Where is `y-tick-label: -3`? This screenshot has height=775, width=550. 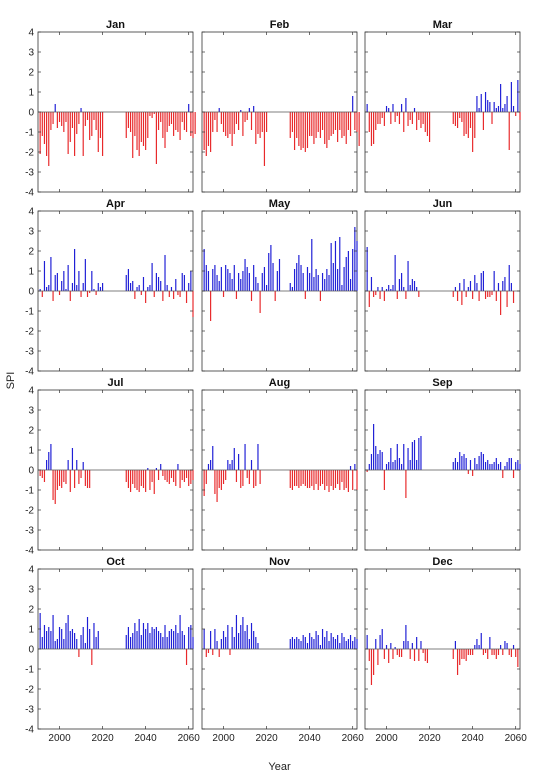 y-tick-label: -3 is located at coordinates (29, 710).